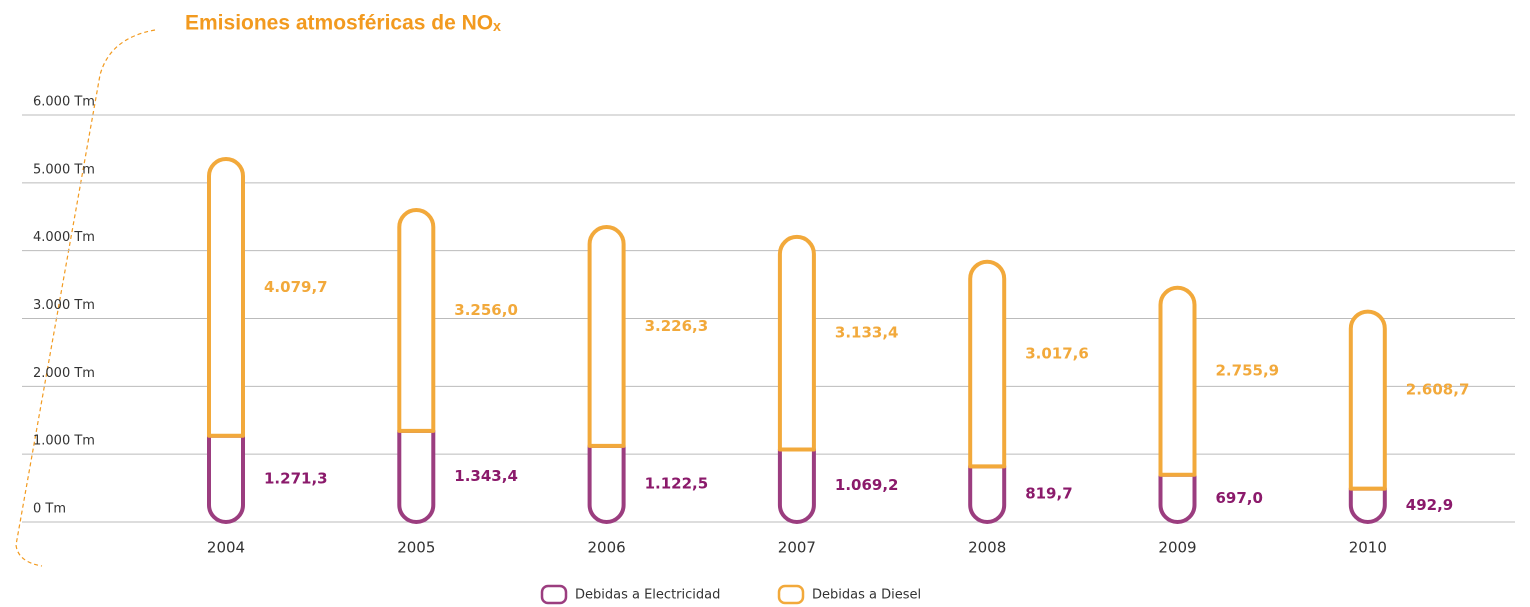 The image size is (1530, 607). Describe the element at coordinates (1438, 390) in the screenshot. I see `value-label: 2.608,7` at that location.